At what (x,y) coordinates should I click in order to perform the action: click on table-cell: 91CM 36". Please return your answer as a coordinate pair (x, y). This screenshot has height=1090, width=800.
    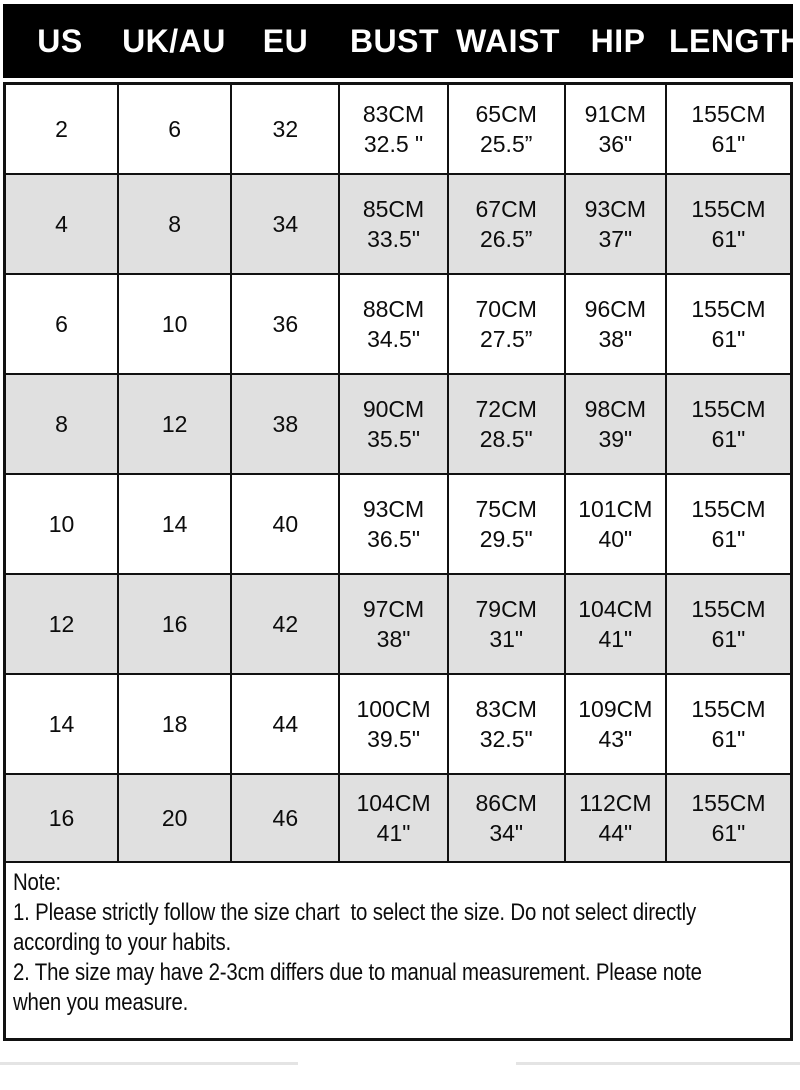
    Looking at the image, I should click on (616, 129).